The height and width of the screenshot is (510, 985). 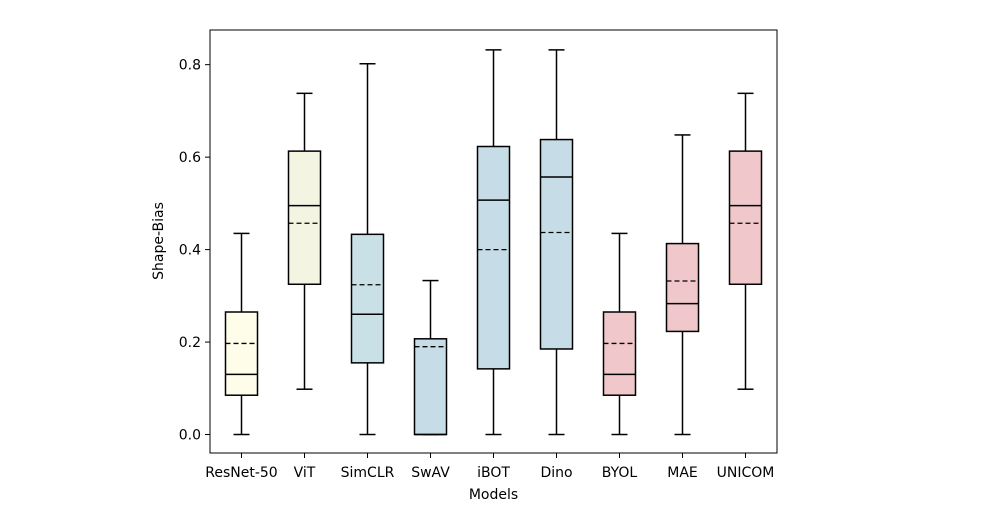 I want to click on y-tick-label-2: 0.4, so click(x=190, y=251).